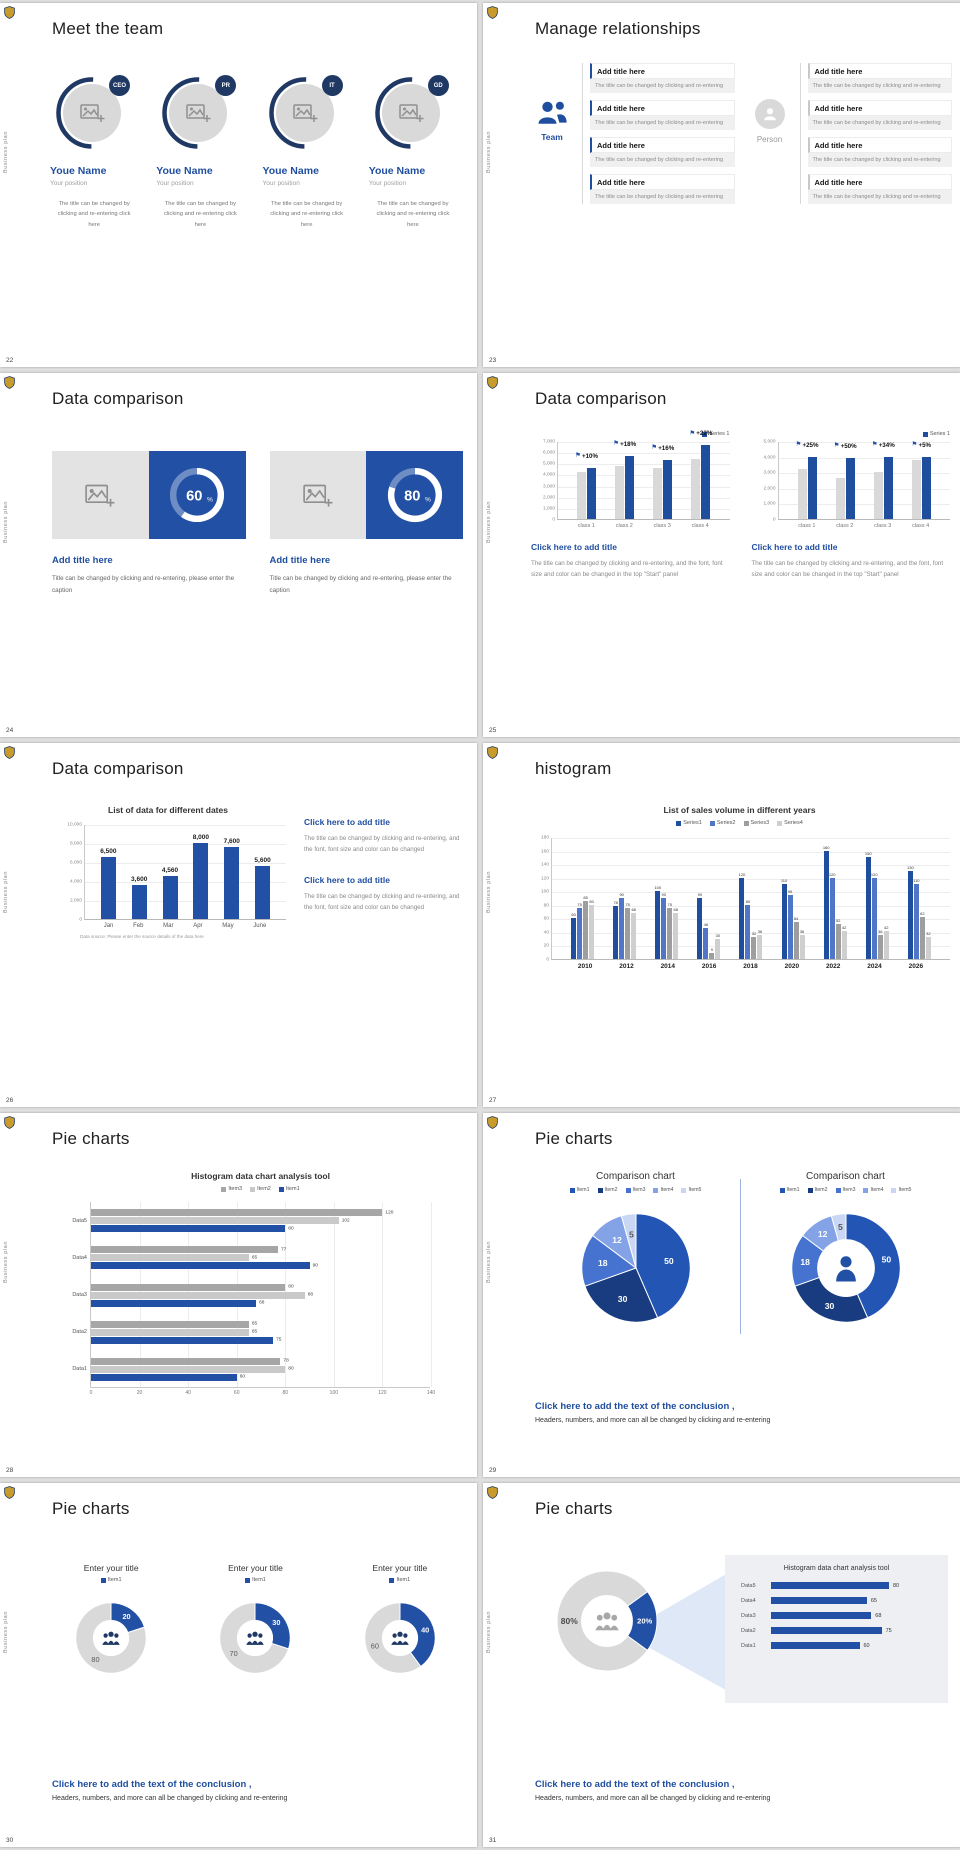  What do you see at coordinates (228, 926) in the screenshot?
I see `category-label: May` at bounding box center [228, 926].